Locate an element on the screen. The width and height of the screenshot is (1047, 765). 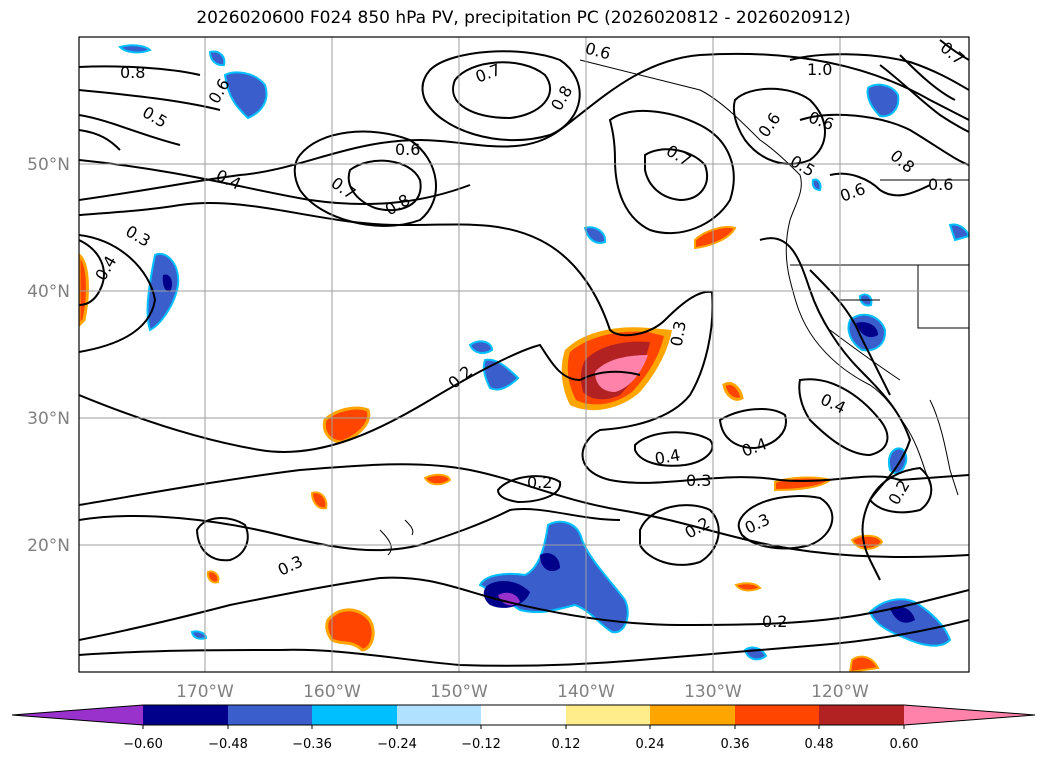
lon-label: 160°W is located at coordinates (332, 692).